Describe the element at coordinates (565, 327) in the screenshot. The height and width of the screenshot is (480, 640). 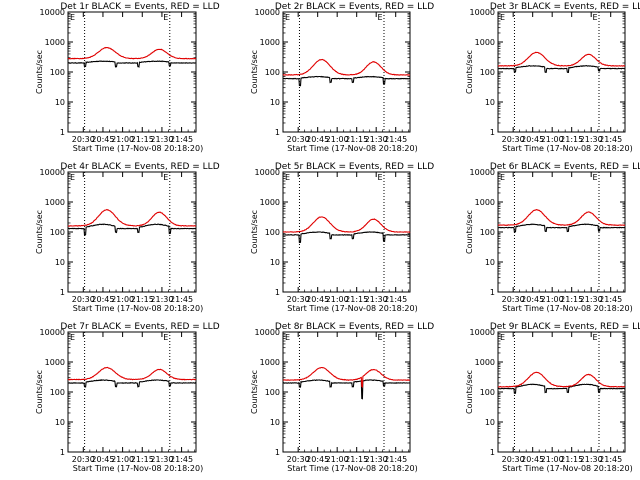
I see `chart-title: Det 9r BLACK = Events, RED = LLD` at that location.